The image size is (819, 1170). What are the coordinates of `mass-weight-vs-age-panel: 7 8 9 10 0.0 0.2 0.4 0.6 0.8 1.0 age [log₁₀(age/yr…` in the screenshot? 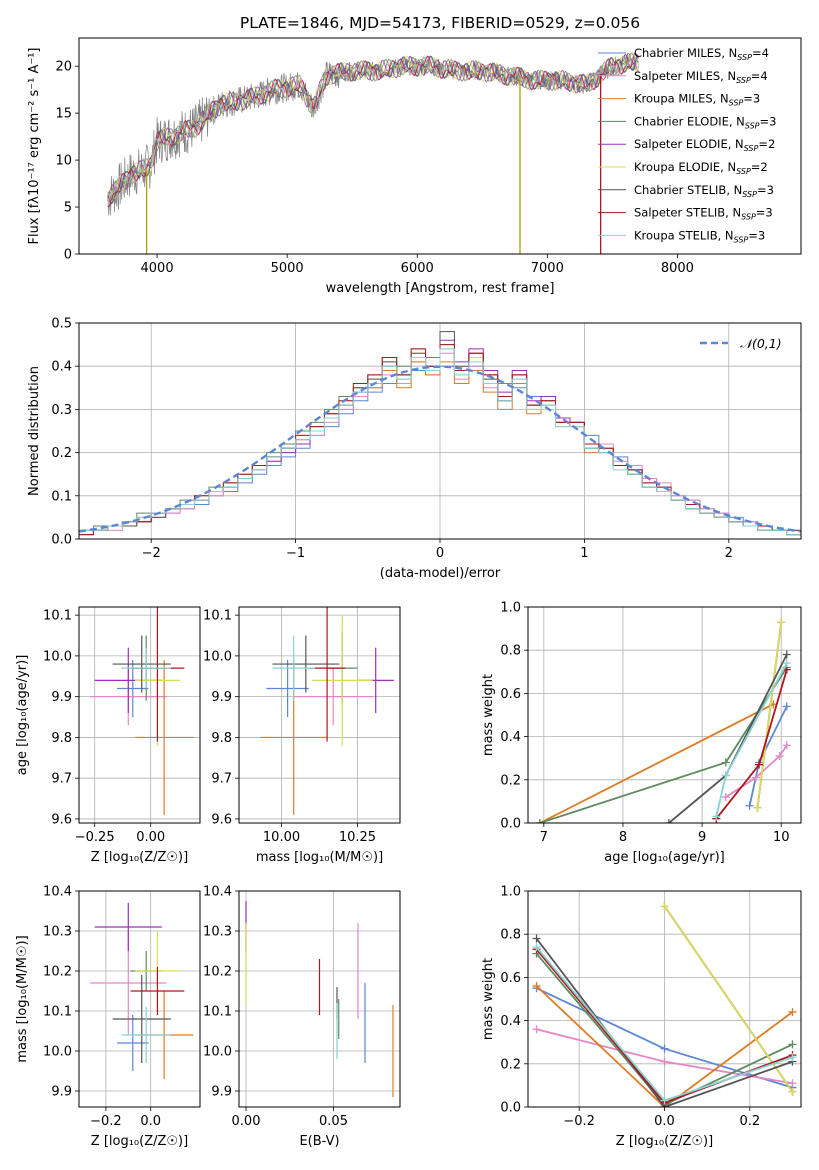 It's located at (641, 733).